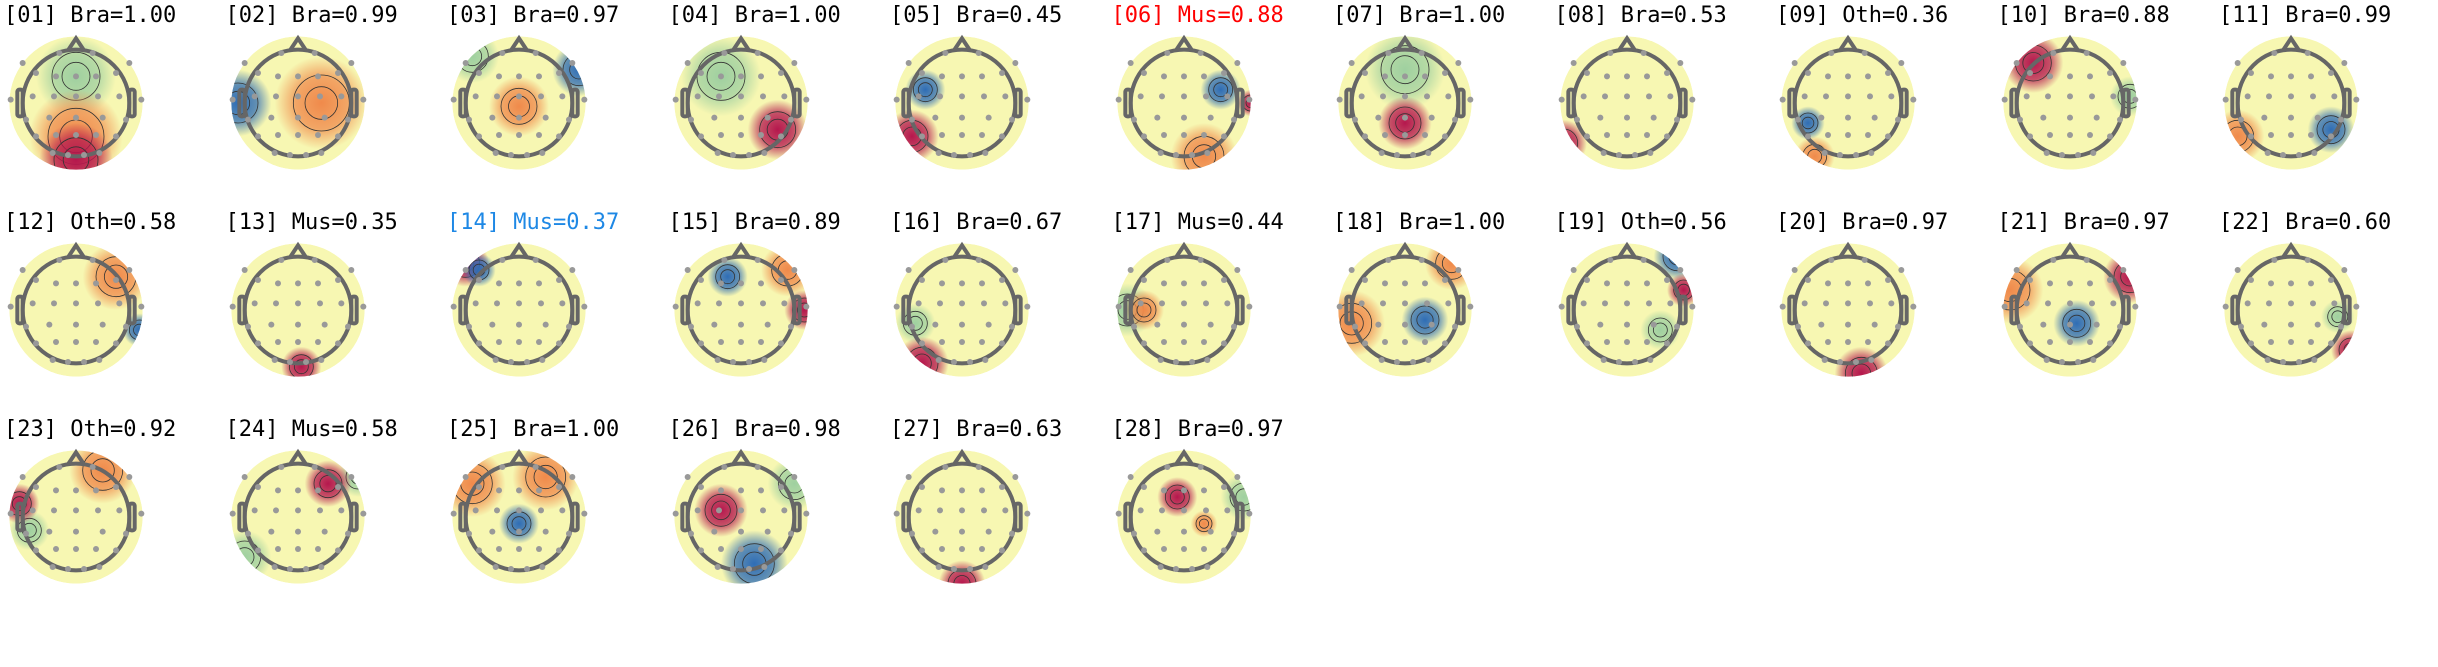 This screenshot has width=2438, height=667. I want to click on component-title: [06] Mus=0.88, so click(1222, 16).